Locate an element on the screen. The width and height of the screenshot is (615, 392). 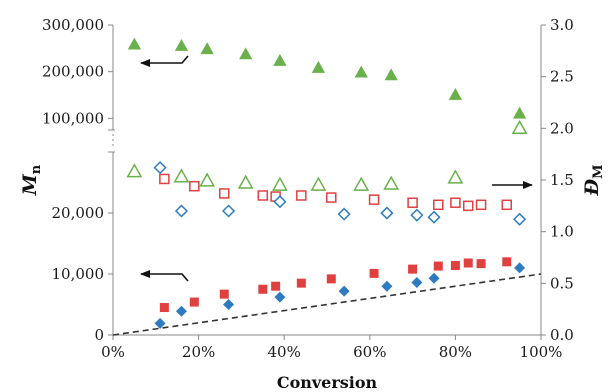
x-tick-label: 20% is located at coordinates (198, 352).